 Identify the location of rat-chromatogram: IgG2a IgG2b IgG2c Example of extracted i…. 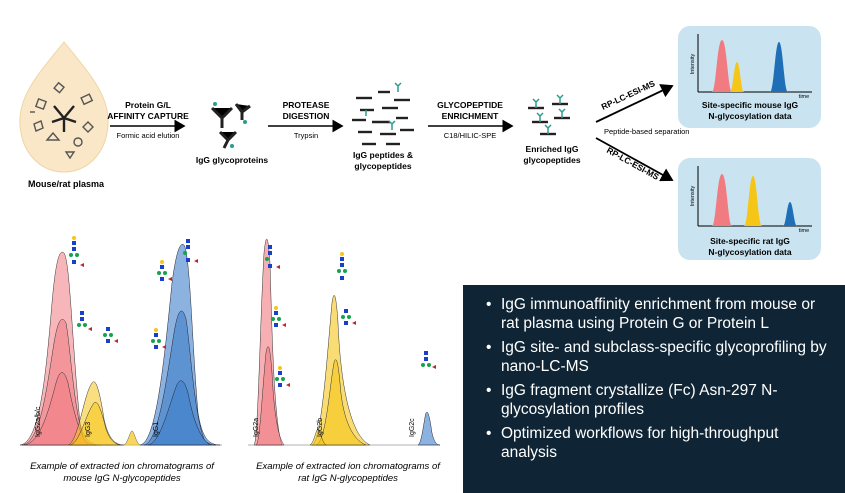
(344, 361).